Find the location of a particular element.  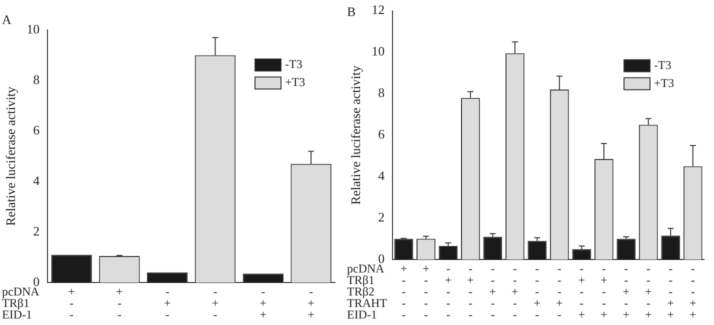

text: TRAHT is located at coordinates (367, 303).